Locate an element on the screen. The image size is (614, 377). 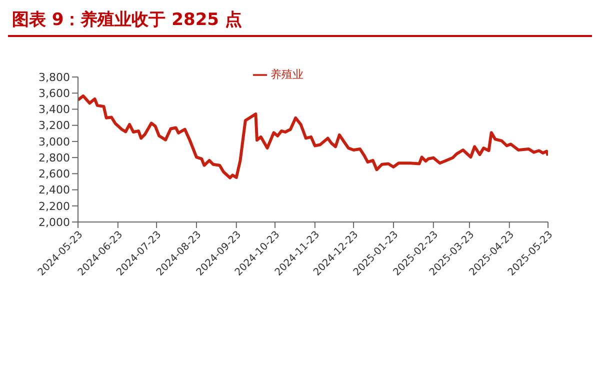
y-tick-label: 3,000 is located at coordinates (54, 141).